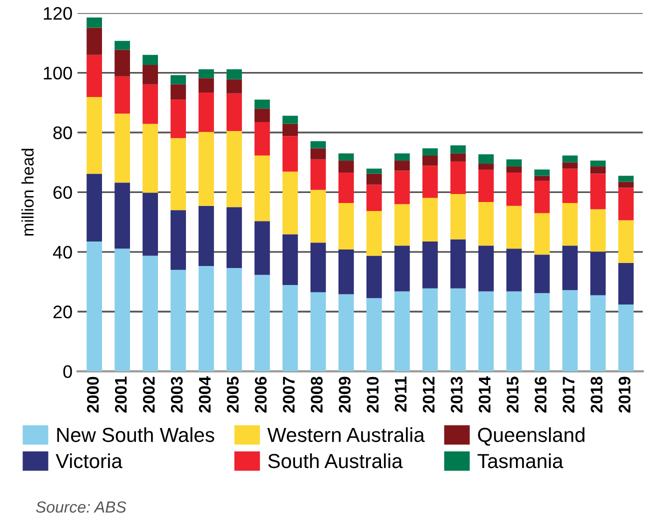  What do you see at coordinates (176, 394) in the screenshot?
I see `x-tick-label: 2003` at bounding box center [176, 394].